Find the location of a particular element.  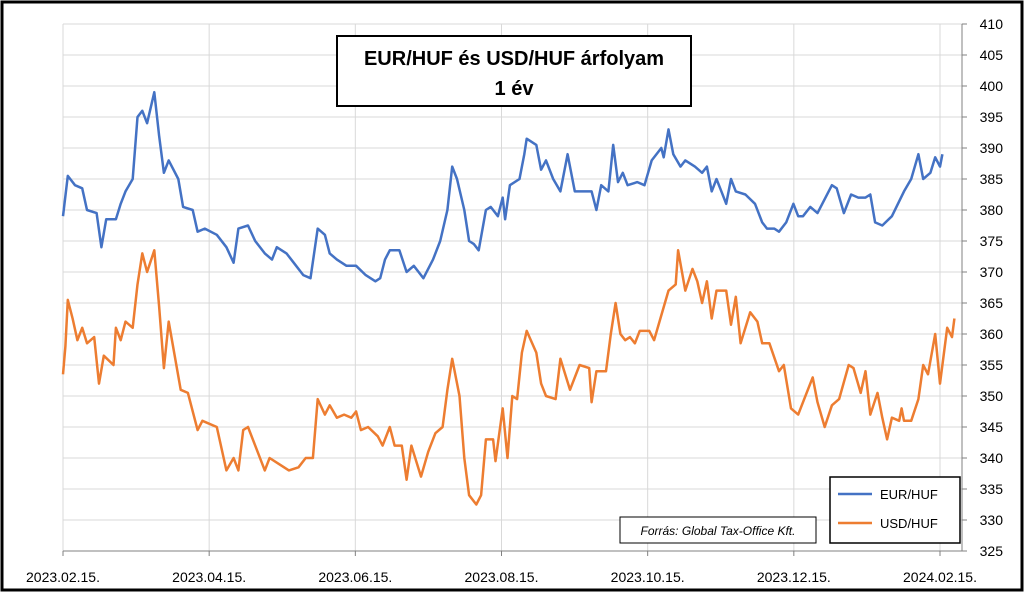

legend-label-eur: EUR/HUF is located at coordinates (909, 494).